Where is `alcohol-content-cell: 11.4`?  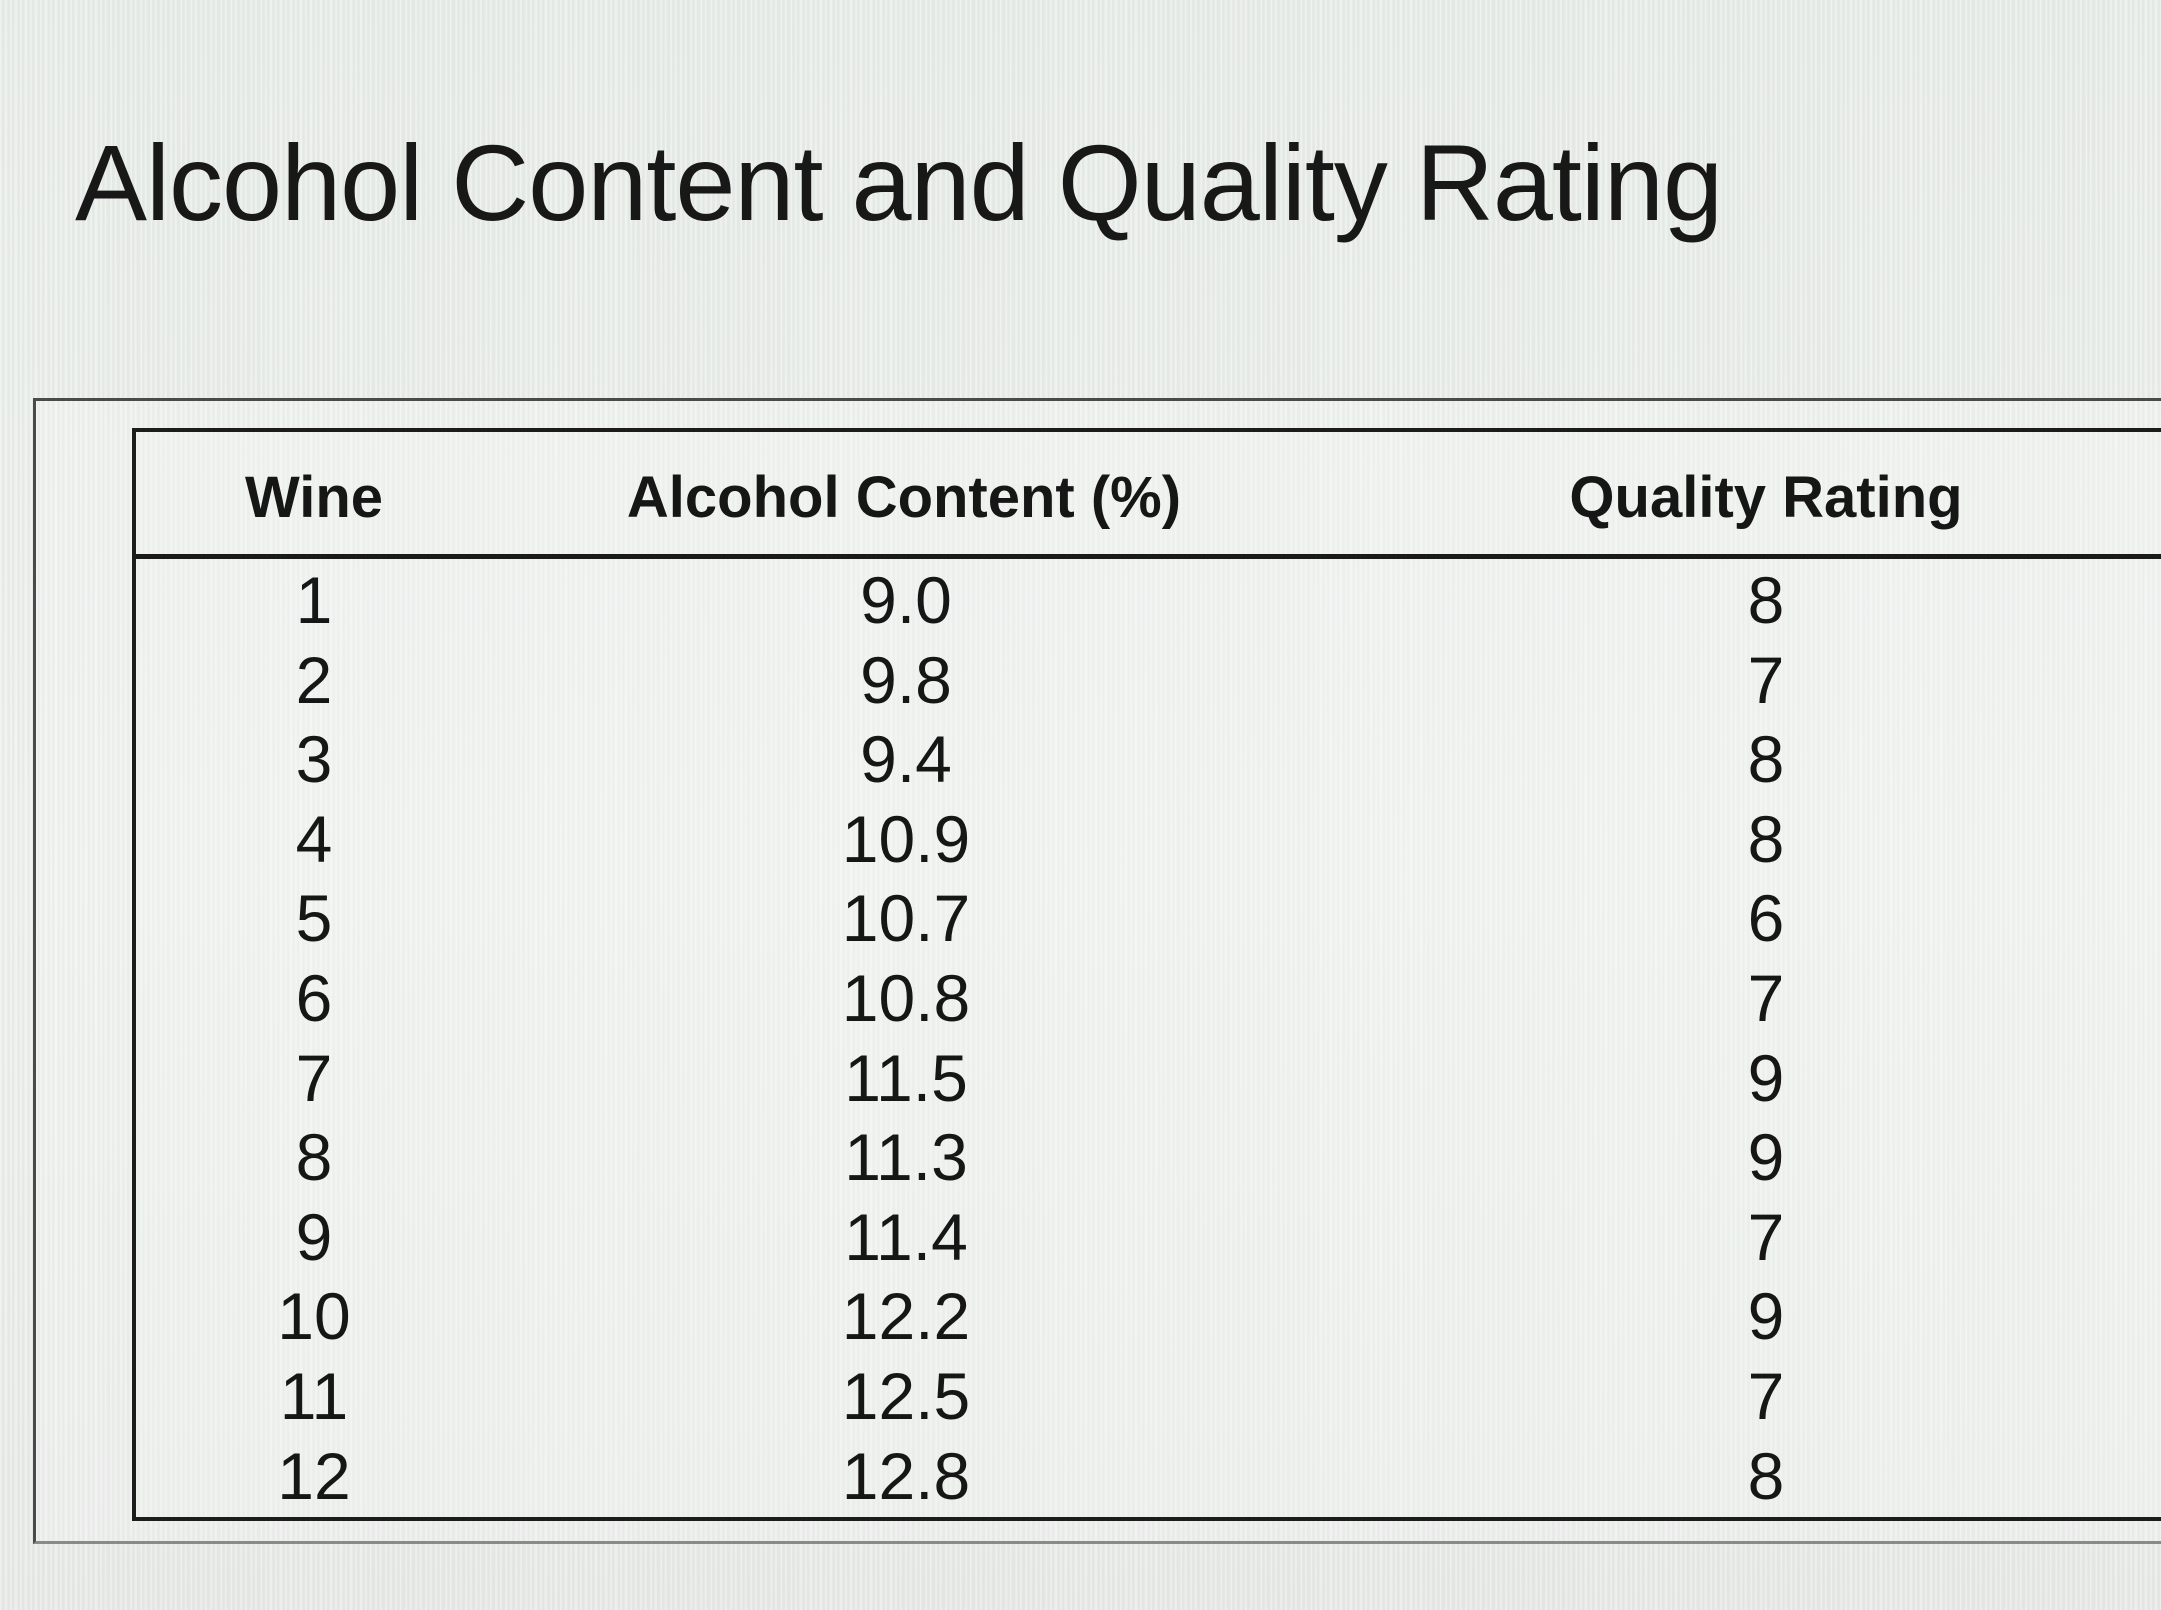 alcohol-content-cell: 11.4 is located at coordinates (906, 1236).